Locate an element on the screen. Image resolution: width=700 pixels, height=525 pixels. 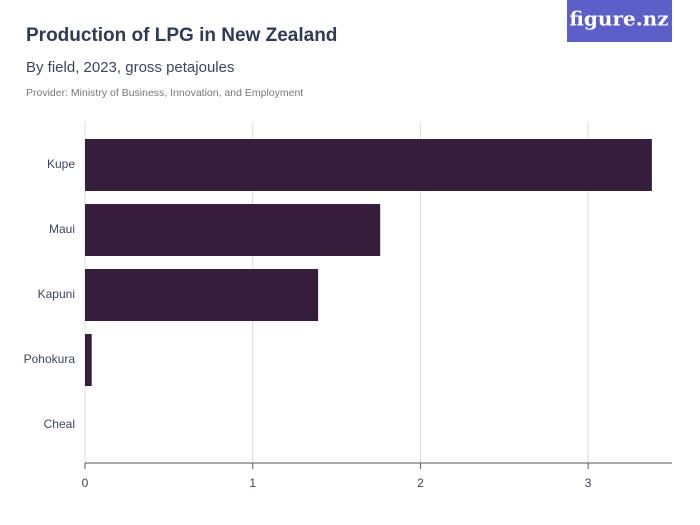
x-tick-label: 2 is located at coordinates (420, 483).